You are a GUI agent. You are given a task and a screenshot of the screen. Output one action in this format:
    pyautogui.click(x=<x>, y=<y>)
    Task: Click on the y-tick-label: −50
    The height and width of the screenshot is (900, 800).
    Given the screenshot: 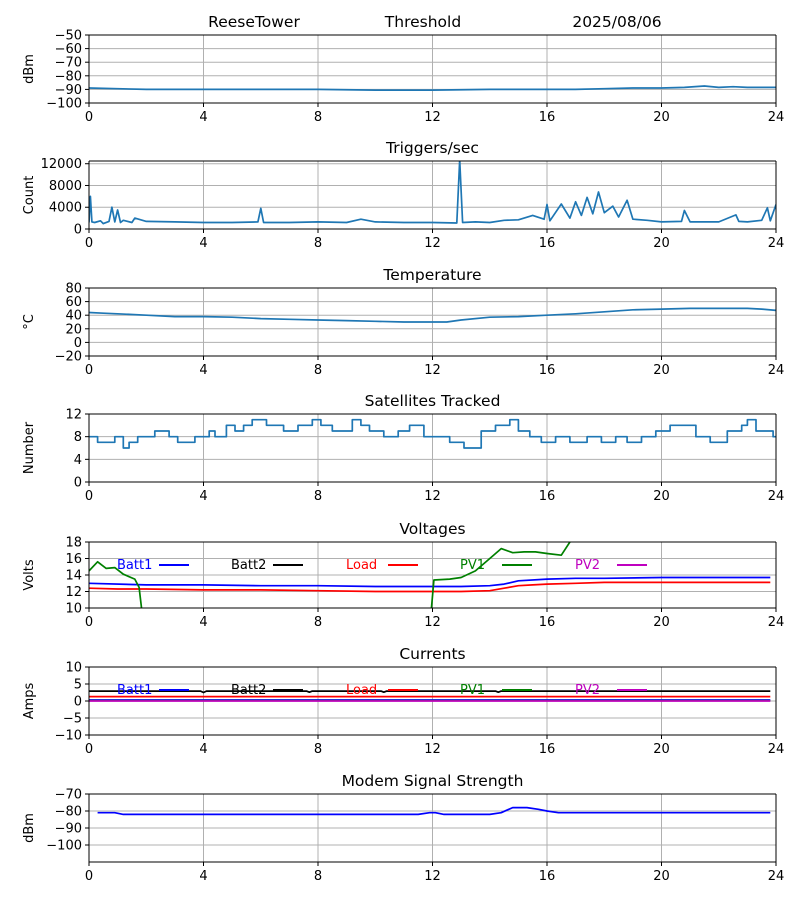 What is the action you would take?
    pyautogui.click(x=68, y=36)
    